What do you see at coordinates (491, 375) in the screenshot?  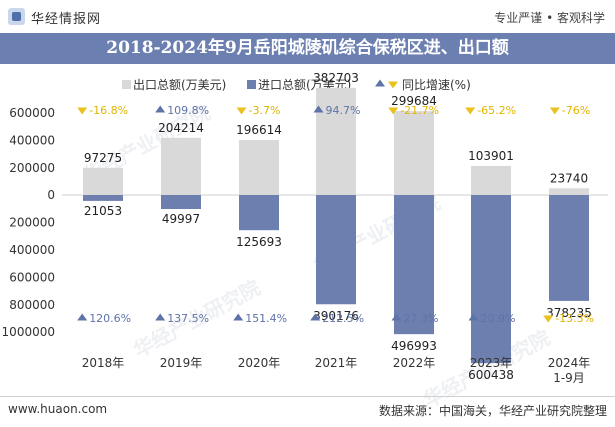 I see `import-value-label: 600438` at bounding box center [491, 375].